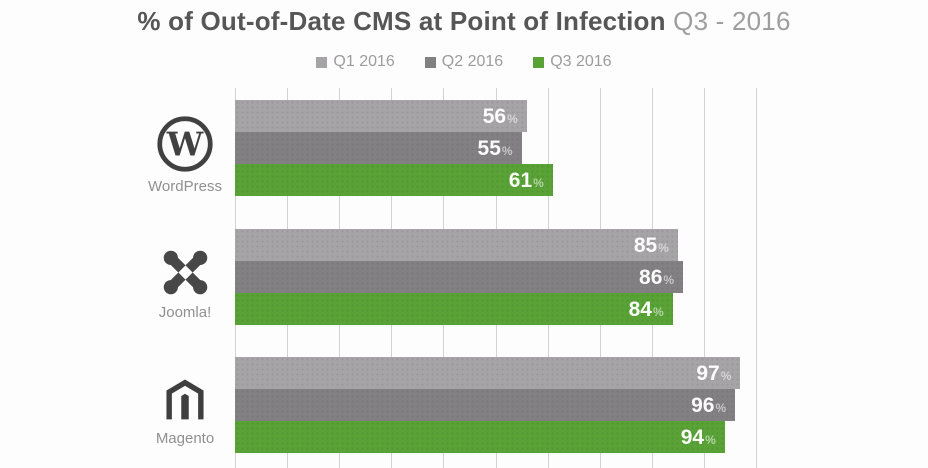 The width and height of the screenshot is (928, 468). Describe the element at coordinates (456, 245) in the screenshot. I see `bar-joomla-q1-2016: 85%` at that location.